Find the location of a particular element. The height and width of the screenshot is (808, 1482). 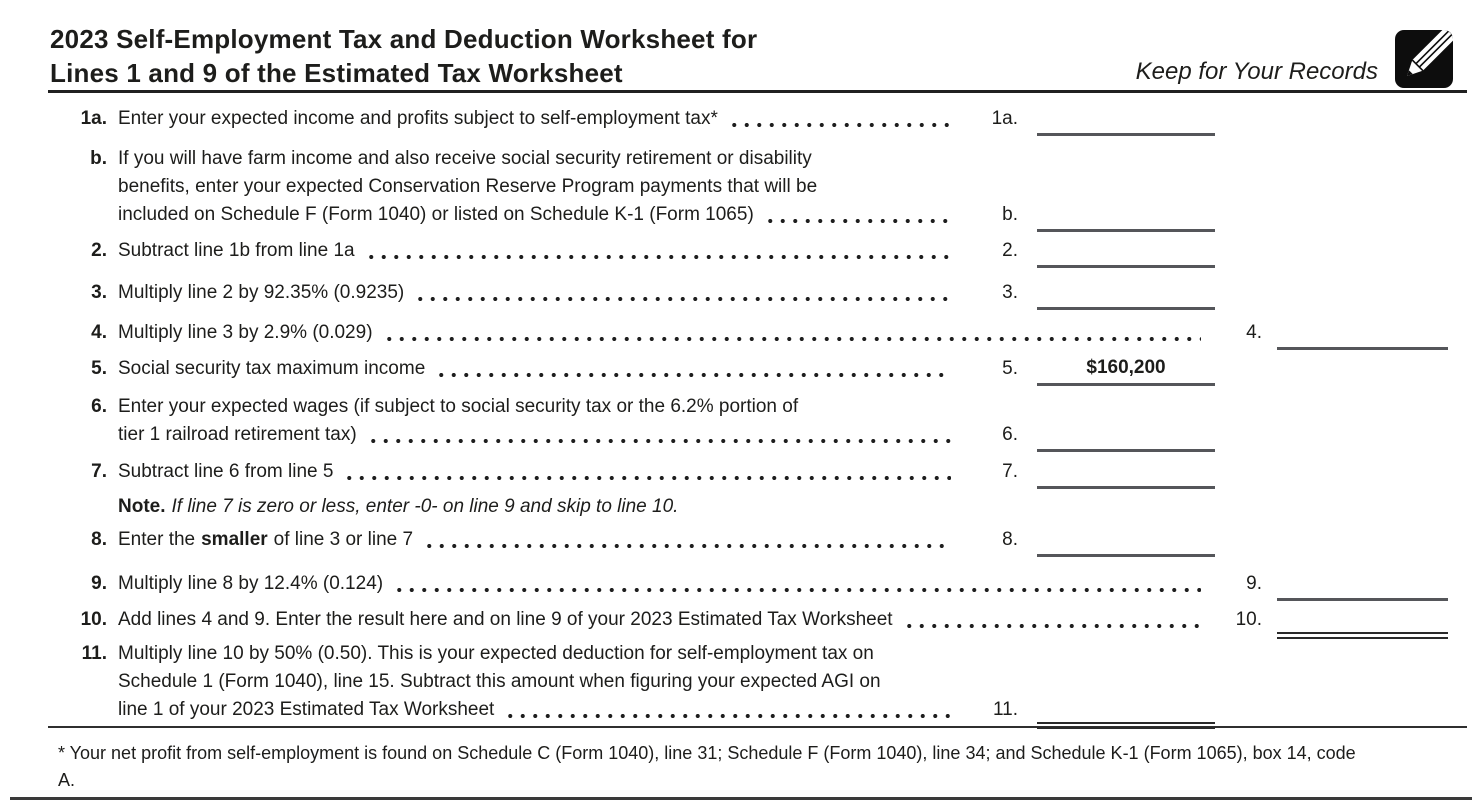

worksheet-row-6: tier 1 railroad retirement tax) 6. is located at coordinates (768, 436).